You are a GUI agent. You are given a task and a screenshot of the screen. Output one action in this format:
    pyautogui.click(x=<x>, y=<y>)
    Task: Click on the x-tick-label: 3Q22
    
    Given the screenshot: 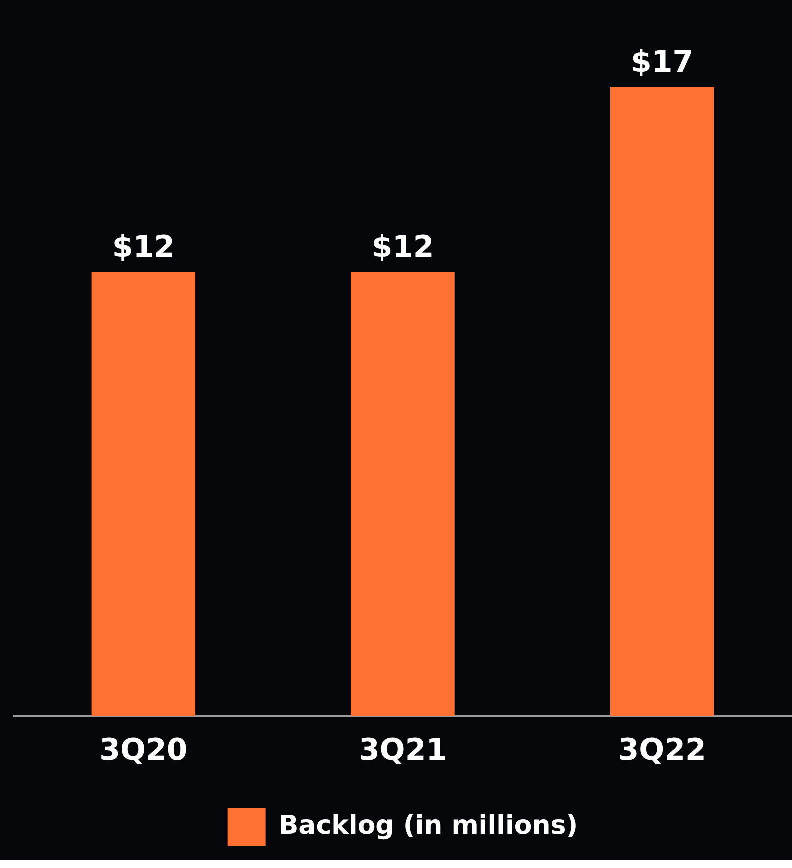 What is the action you would take?
    pyautogui.click(x=662, y=750)
    